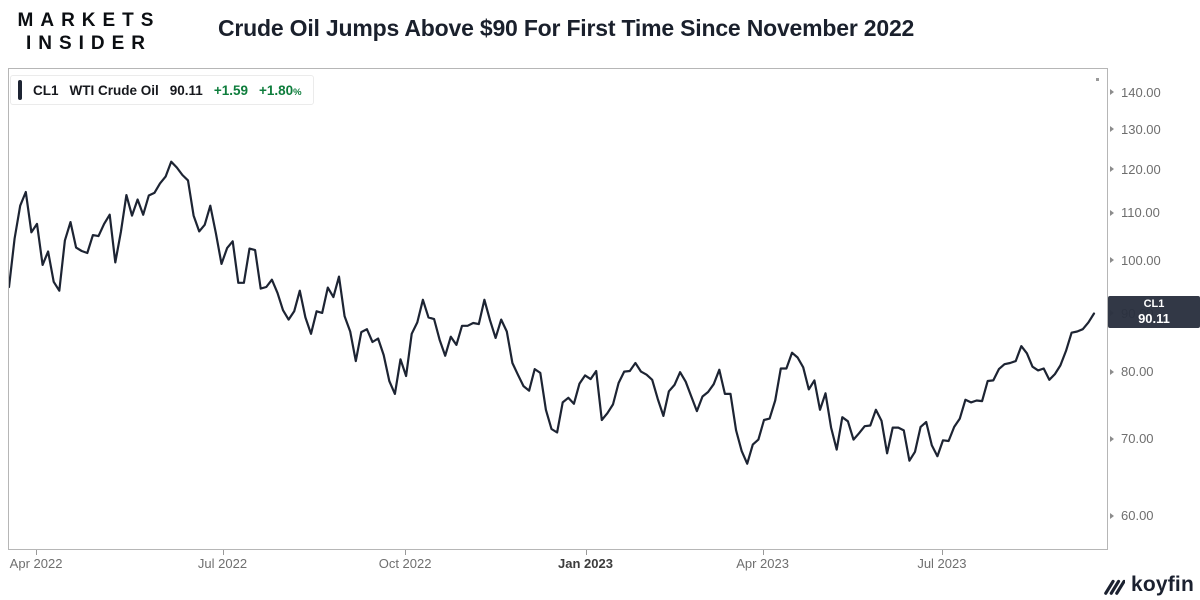 This screenshot has height=600, width=1200. What do you see at coordinates (1141, 92) in the screenshot?
I see `y-tick-text: 140.00` at bounding box center [1141, 92].